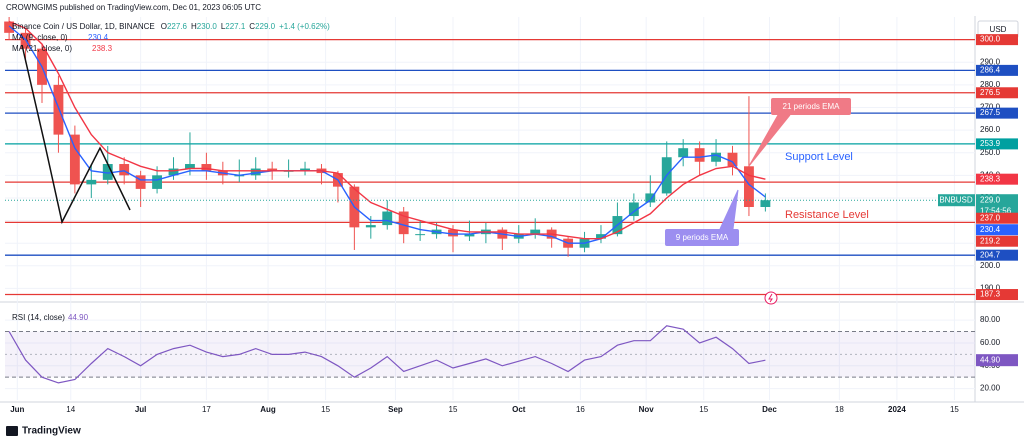 This screenshot has height=443, width=1024. Describe the element at coordinates (38, 317) in the screenshot. I see `rsi-legend: RSI (14, close)` at that location.